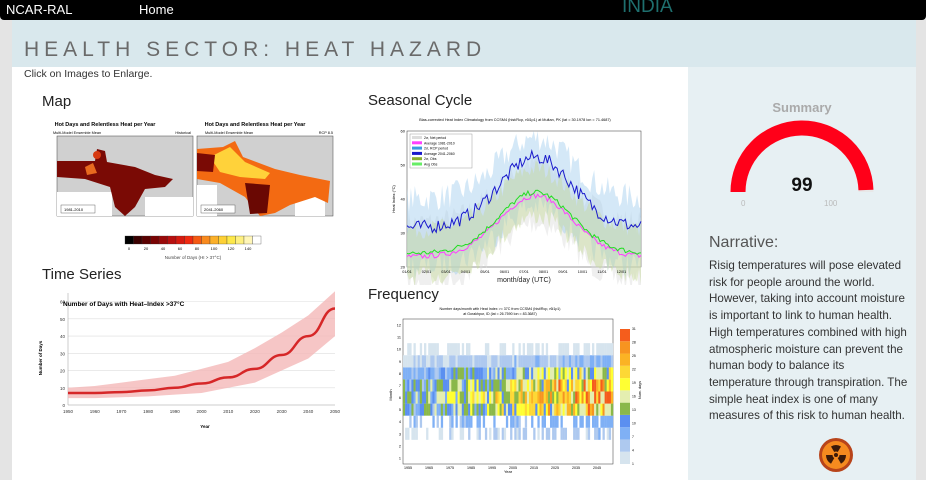 This screenshot has width=926, height=480. What do you see at coordinates (407, 272) in the screenshot?
I see `x-tick-label: 01/01` at bounding box center [407, 272].